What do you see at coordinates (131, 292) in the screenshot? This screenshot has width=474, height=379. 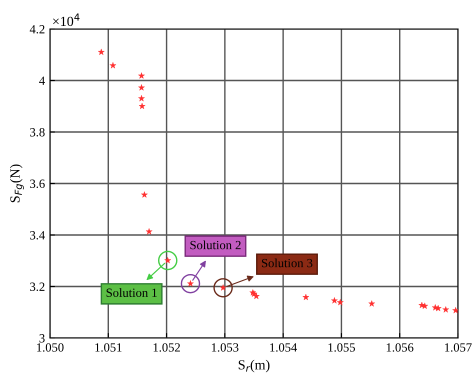 I see `annotation: Solution 1` at bounding box center [131, 292].